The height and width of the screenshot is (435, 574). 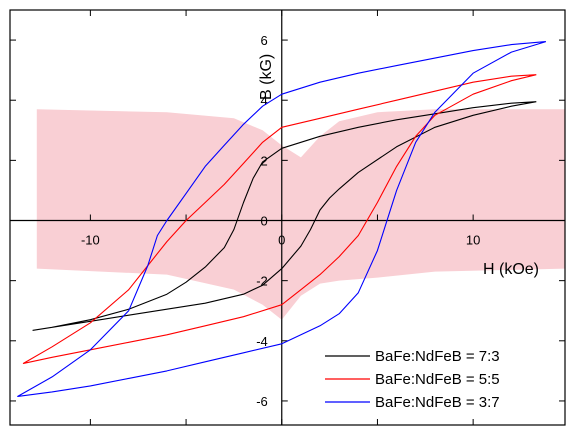 I want to click on y-tick-label: 4, so click(x=264, y=100).